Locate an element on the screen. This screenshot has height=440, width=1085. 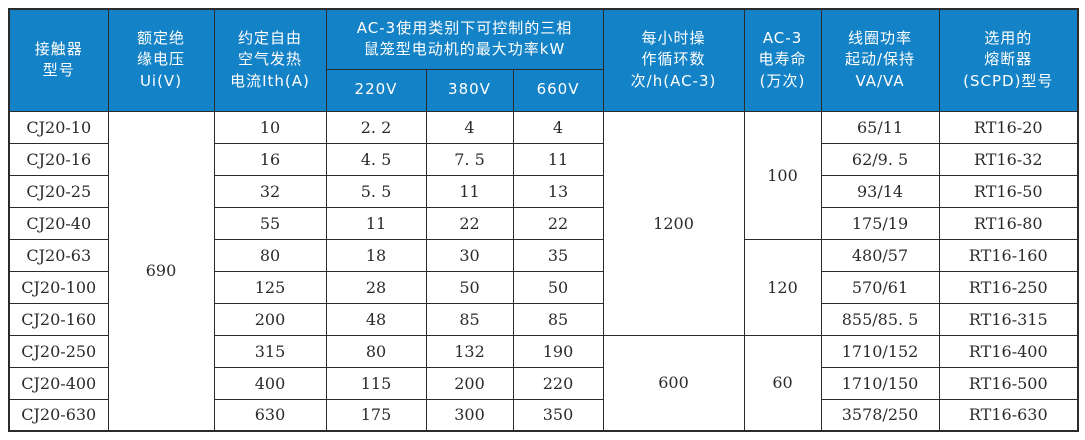
header-voltage-220: 220V is located at coordinates (376, 90).